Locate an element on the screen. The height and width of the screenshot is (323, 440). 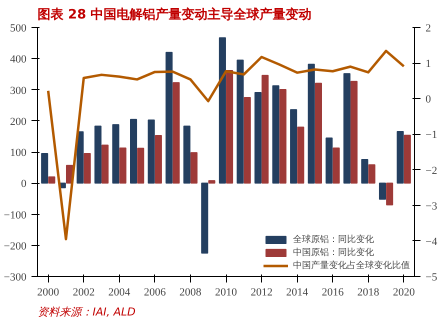
y2-tick-label: 1 is located at coordinates (428, 64).